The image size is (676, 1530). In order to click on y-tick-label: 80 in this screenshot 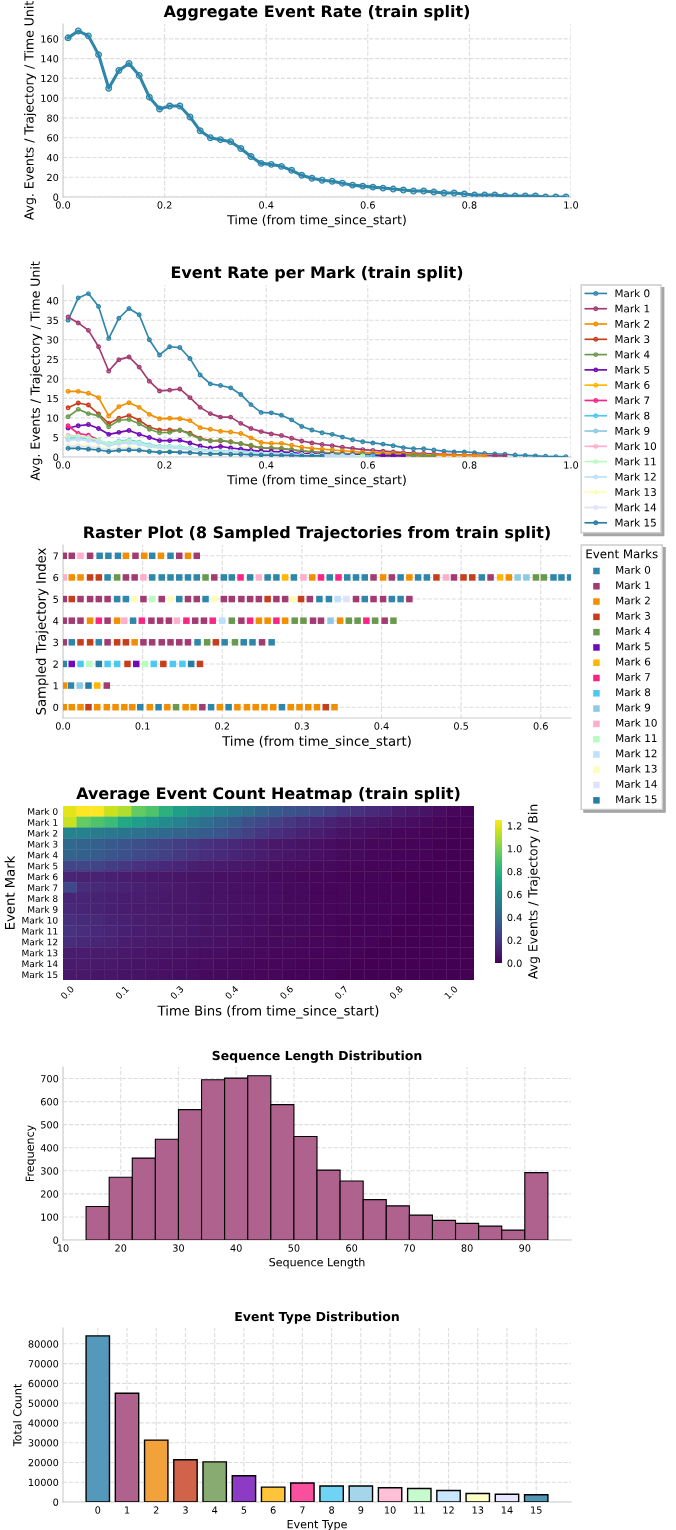, I will do `click(53, 118)`.